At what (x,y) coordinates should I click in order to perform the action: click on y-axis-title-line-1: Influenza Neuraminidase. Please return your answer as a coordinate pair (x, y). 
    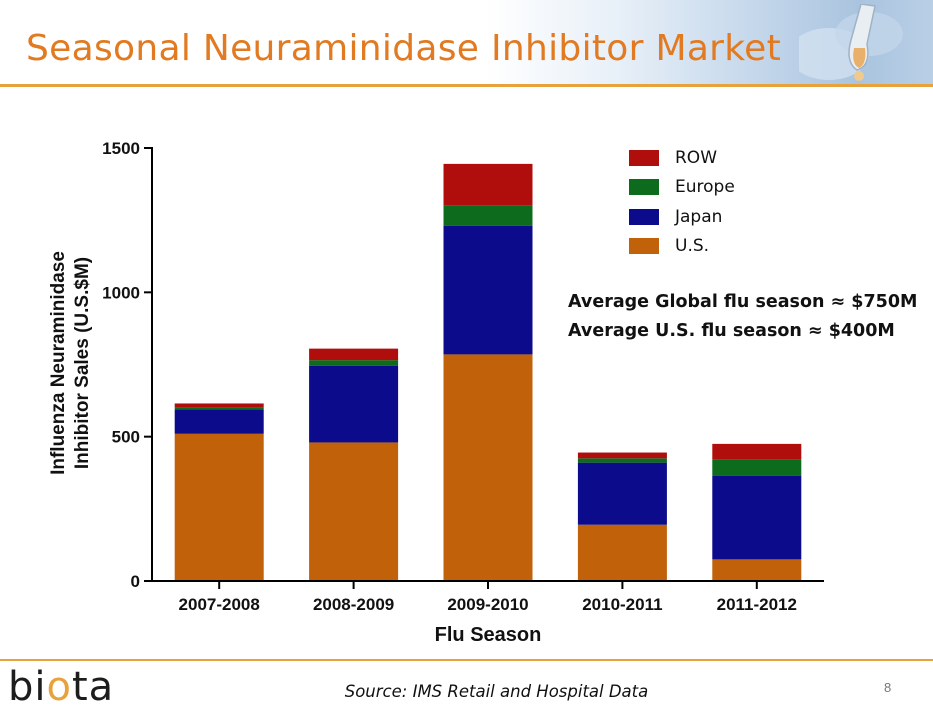
    Looking at the image, I should click on (58, 363).